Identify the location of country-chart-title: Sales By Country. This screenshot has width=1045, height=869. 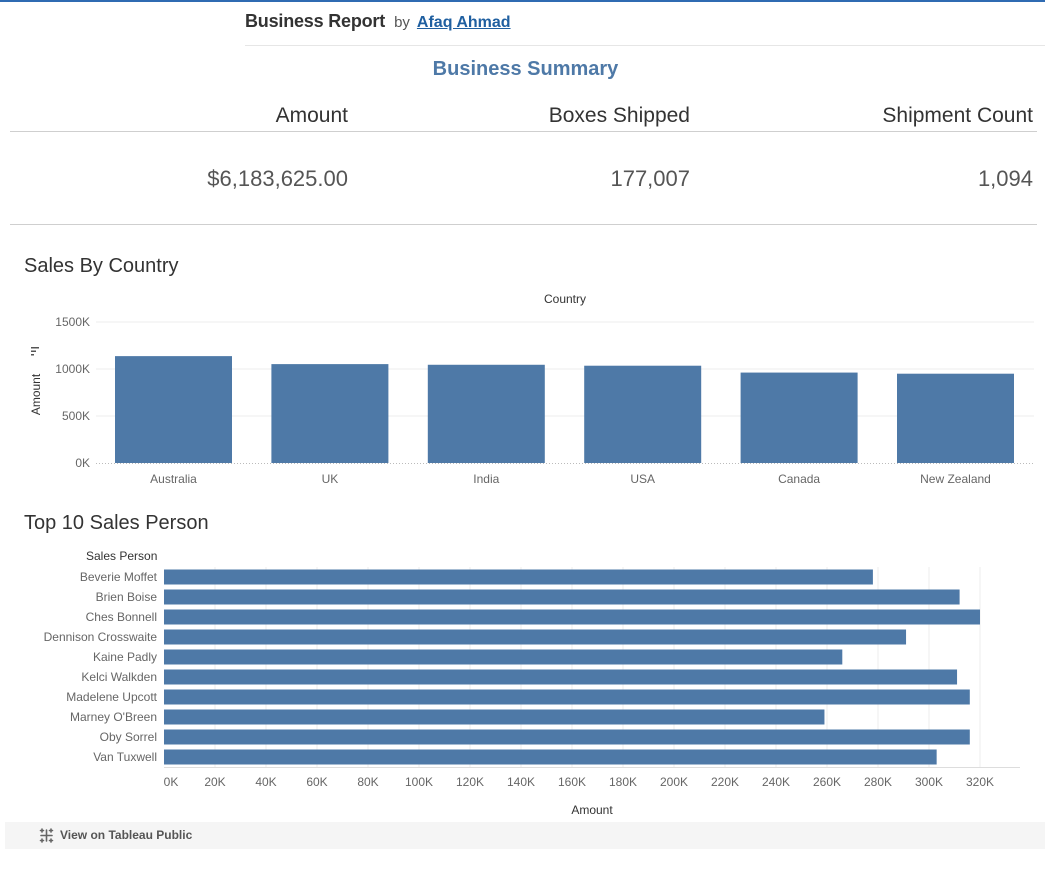
(101, 266).